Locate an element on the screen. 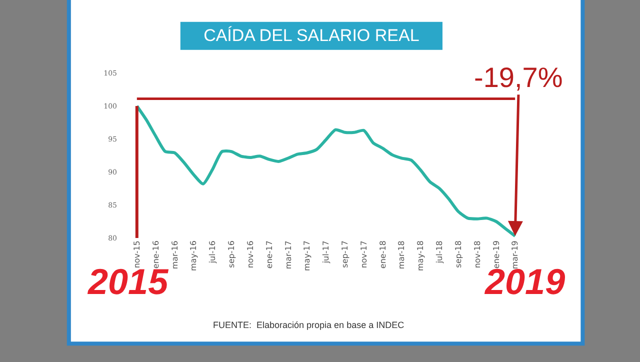 The image size is (640, 362). chart-title: CAÍDA DEL SALARIO REAL is located at coordinates (312, 35).